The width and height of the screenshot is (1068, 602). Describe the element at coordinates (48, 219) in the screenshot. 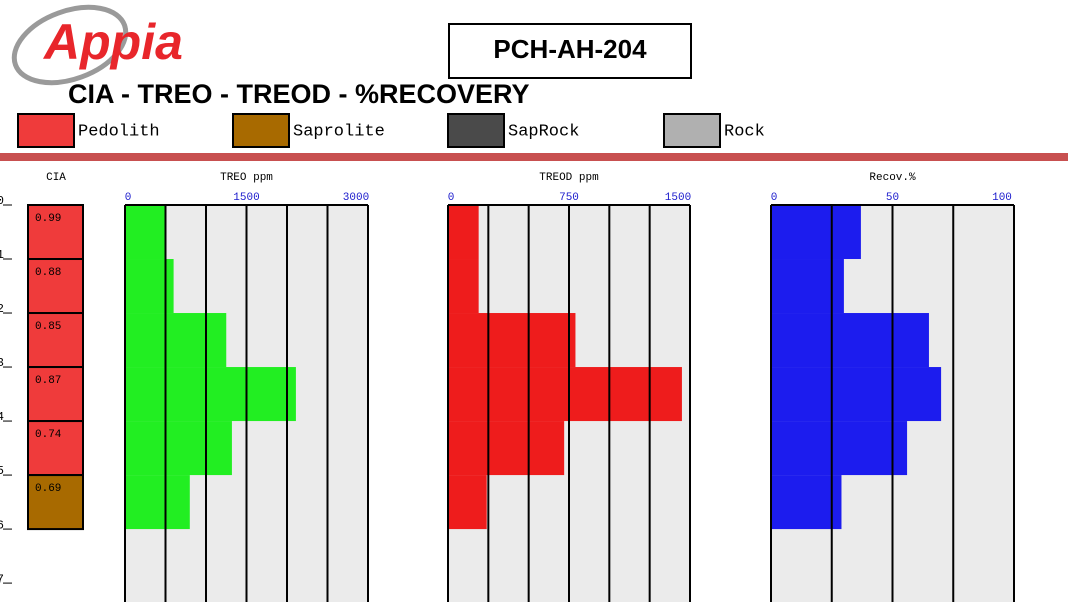

I see `cia-value: 0.99` at that location.